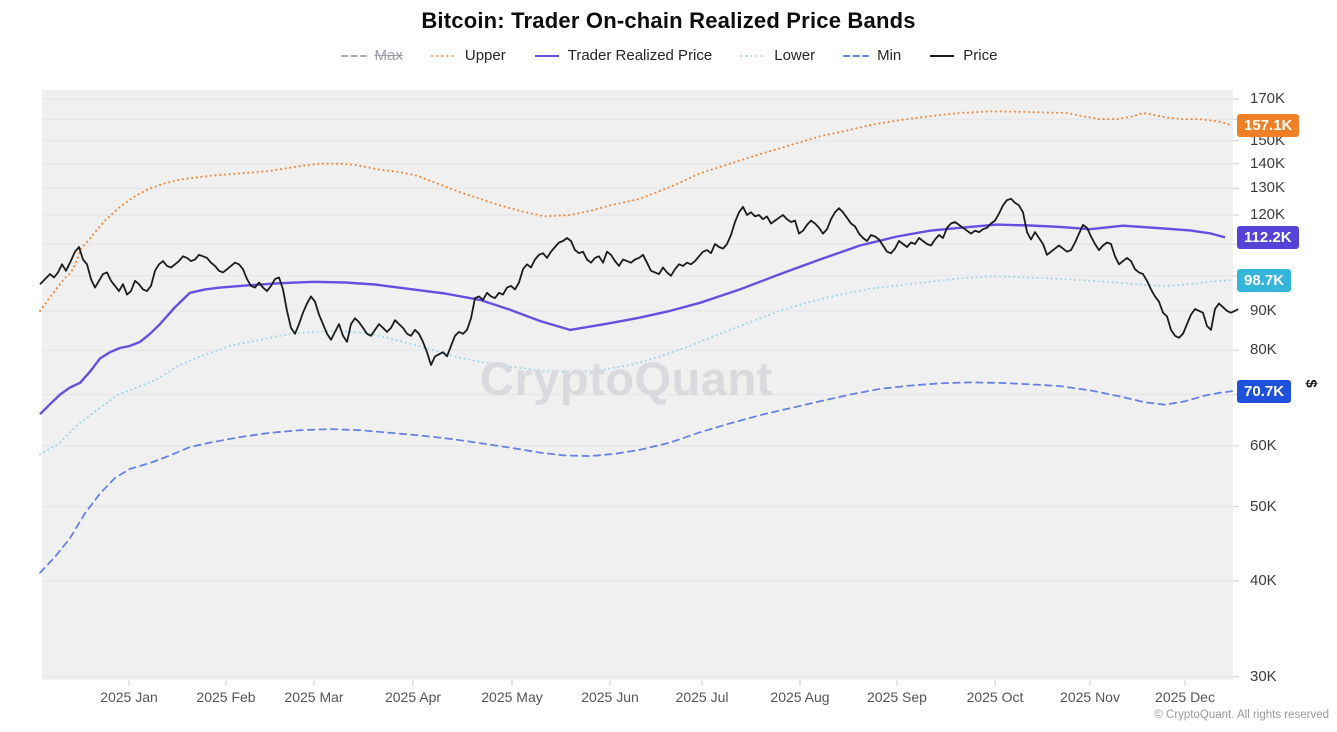  I want to click on legend-item-upper: Upper, so click(468, 55).